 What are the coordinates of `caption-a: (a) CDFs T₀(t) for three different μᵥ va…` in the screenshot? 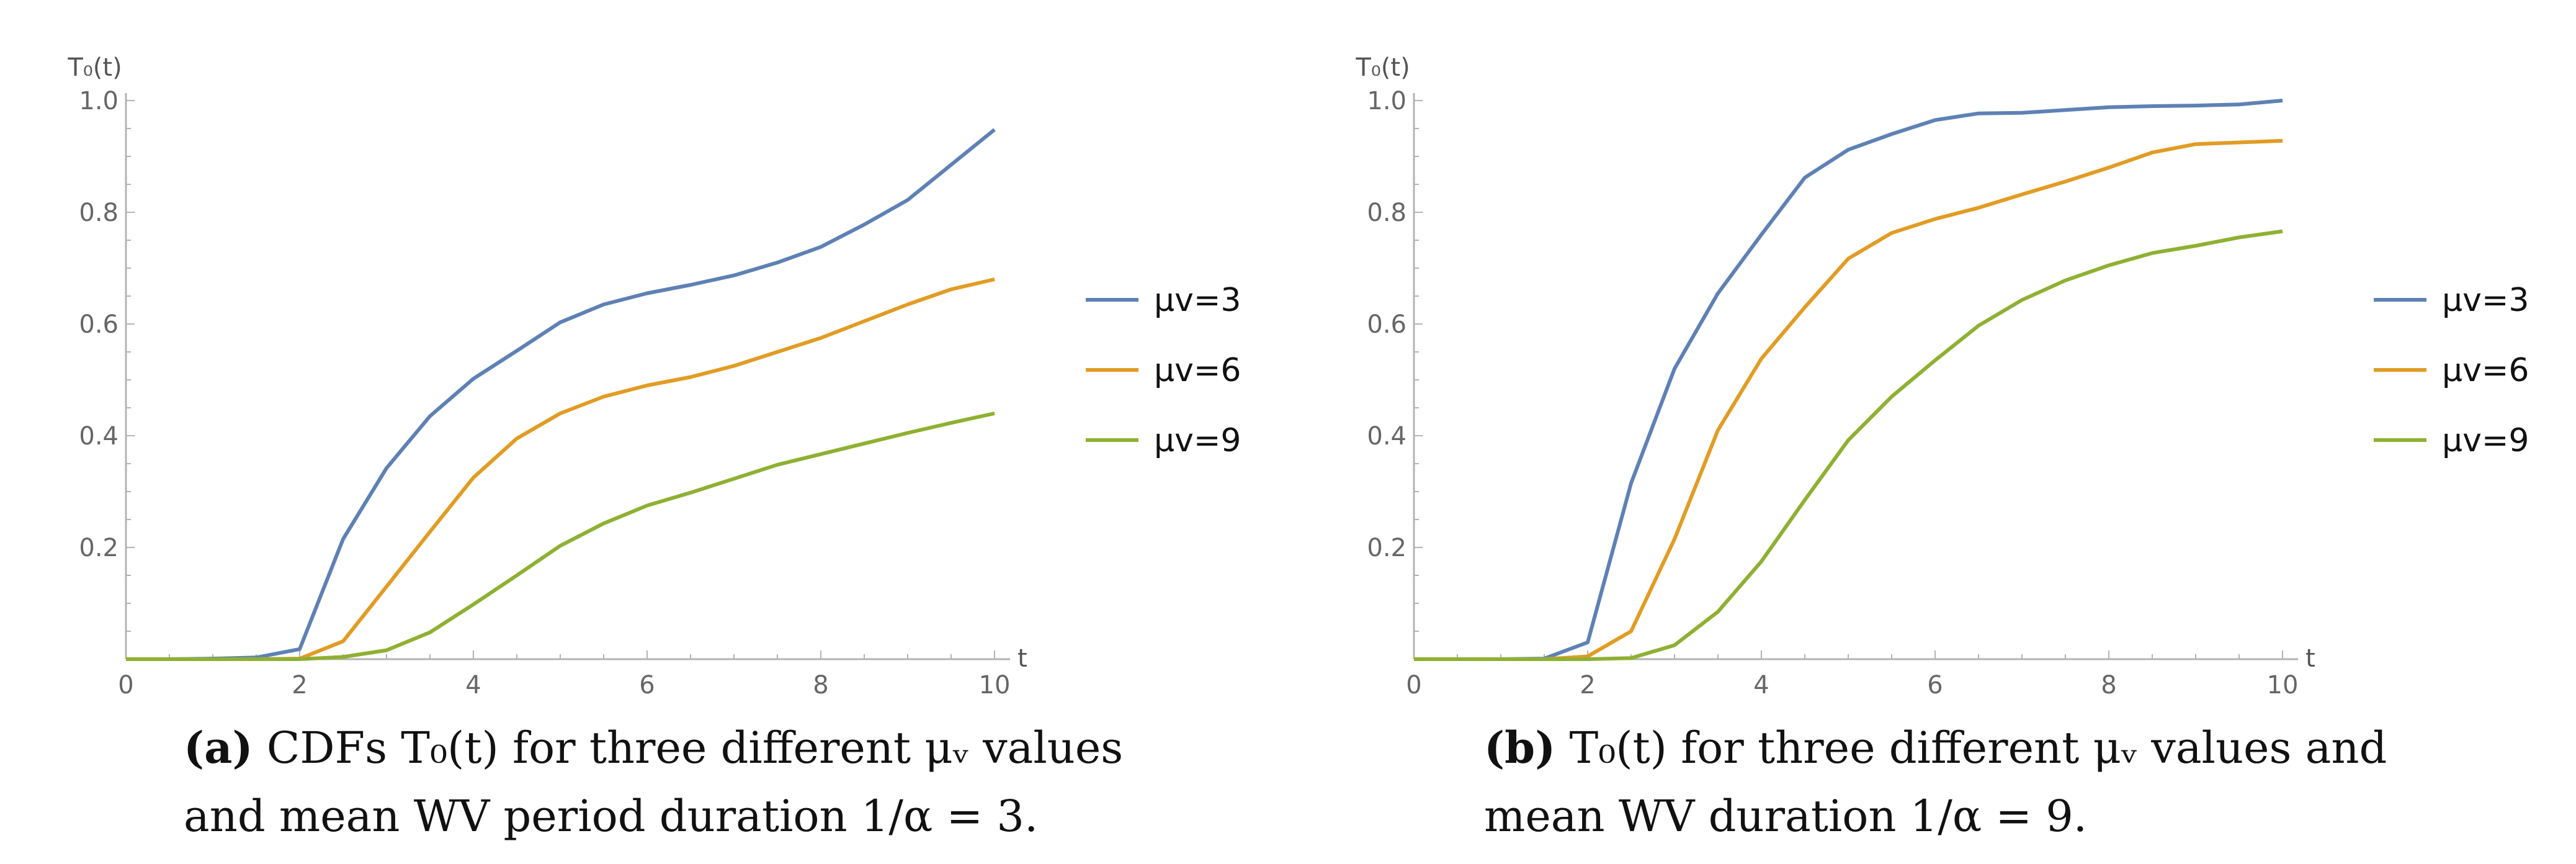 It's located at (680, 782).